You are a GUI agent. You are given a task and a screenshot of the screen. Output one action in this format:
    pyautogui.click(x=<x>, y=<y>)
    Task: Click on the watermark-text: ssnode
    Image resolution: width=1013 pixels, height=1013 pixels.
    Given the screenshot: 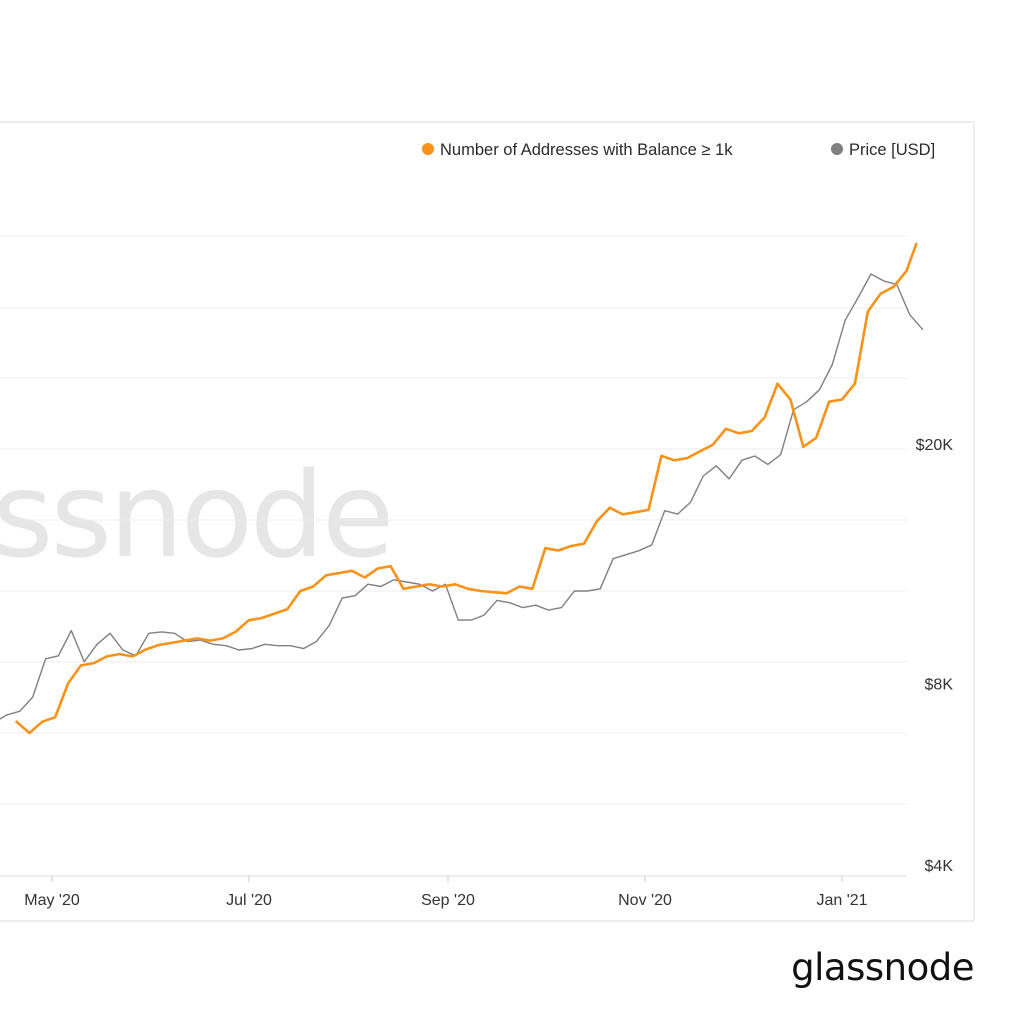 What is the action you would take?
    pyautogui.click(x=195, y=515)
    